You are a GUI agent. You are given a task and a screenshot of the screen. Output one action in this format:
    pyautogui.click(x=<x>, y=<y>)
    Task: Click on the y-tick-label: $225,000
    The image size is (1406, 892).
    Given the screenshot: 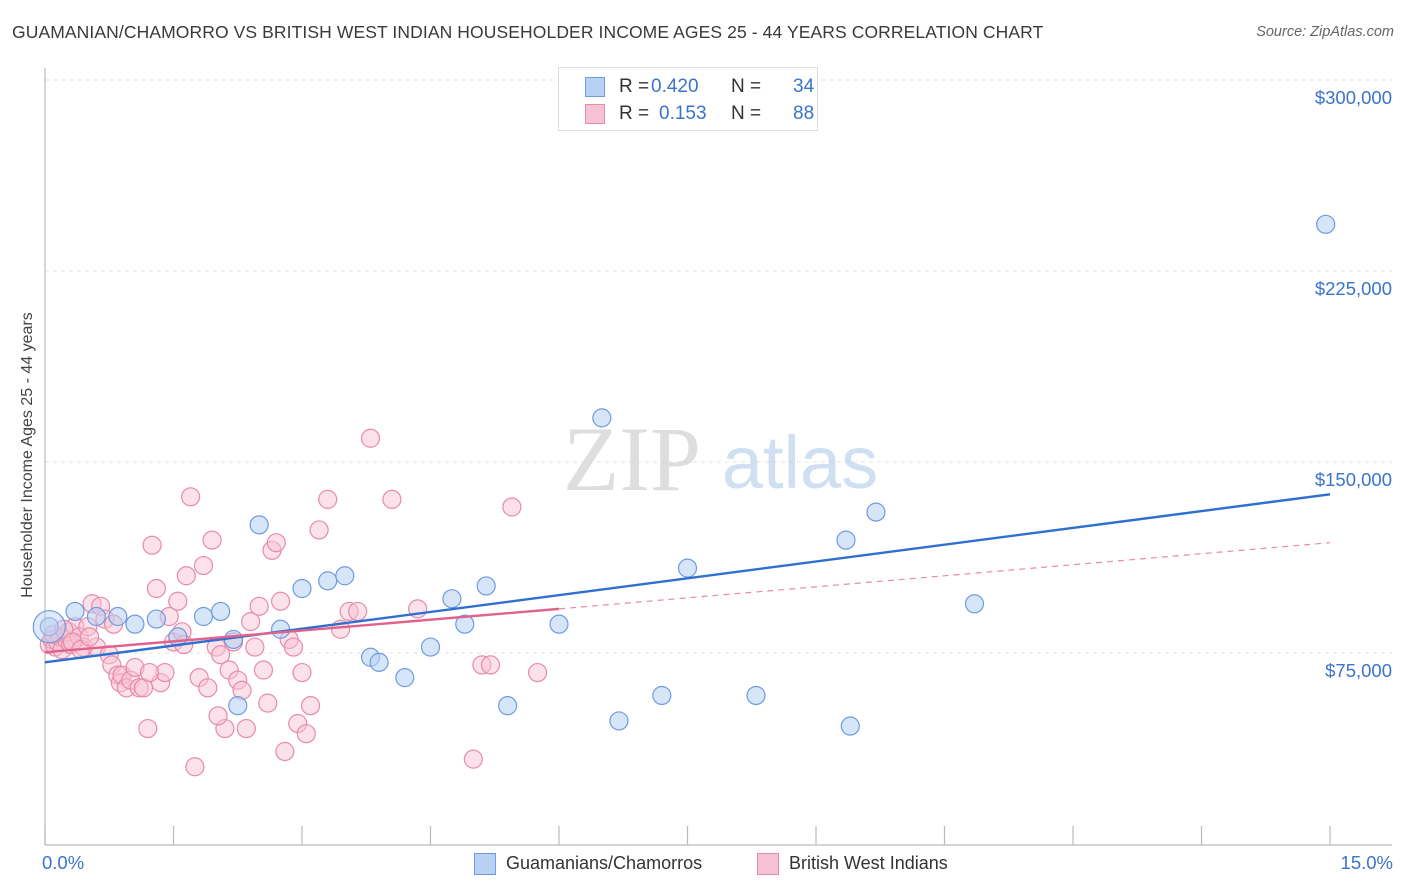 What is the action you would take?
    pyautogui.click(x=1353, y=288)
    